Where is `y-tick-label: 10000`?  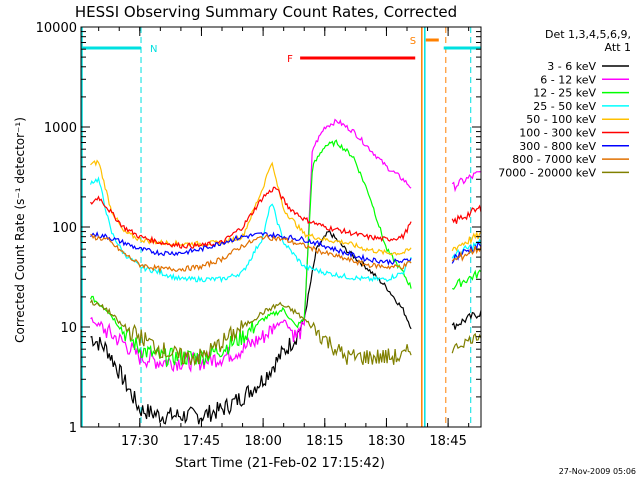 y-tick-label: 10000 is located at coordinates (56, 28).